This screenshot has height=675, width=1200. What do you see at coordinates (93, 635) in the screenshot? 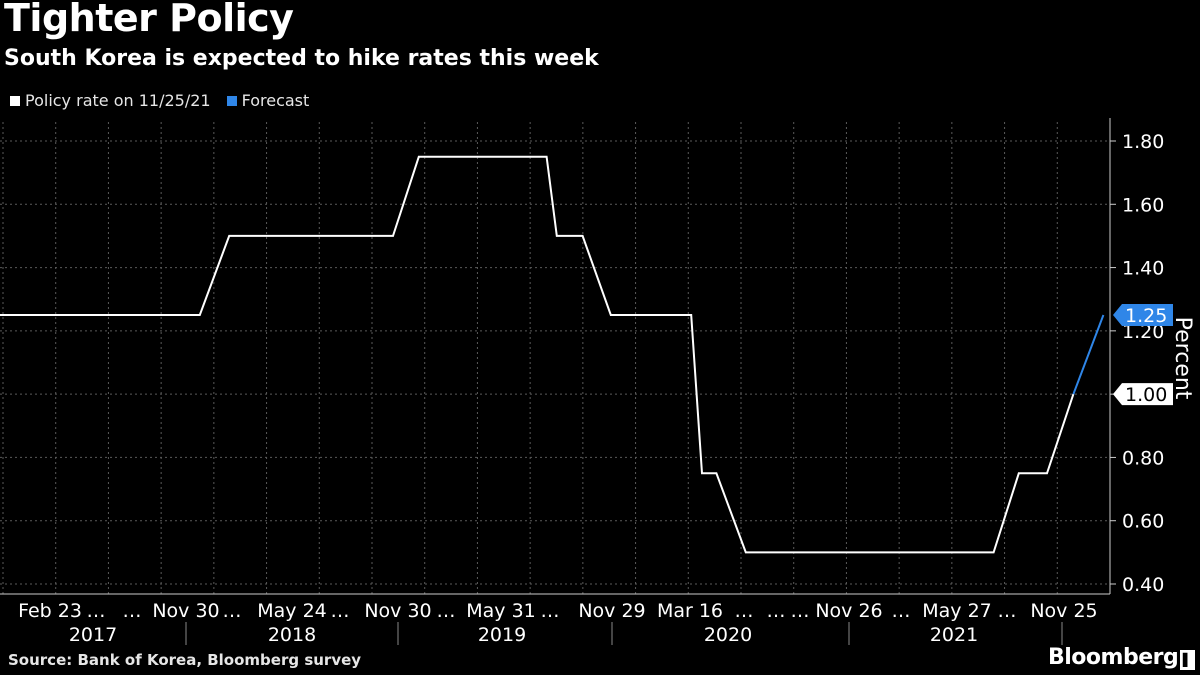
I see `x-year-label: 2017` at bounding box center [93, 635].